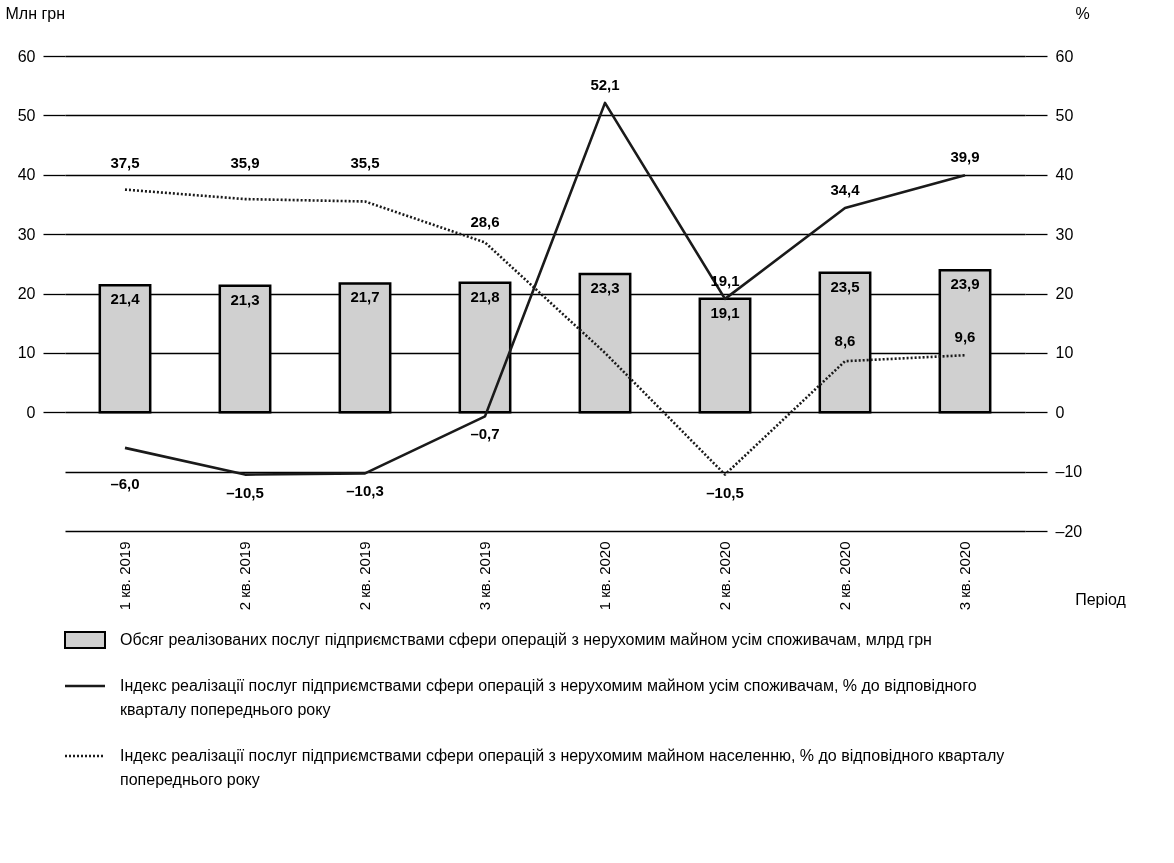  Describe the element at coordinates (485, 222) in the screenshot. I see `data-label: 28,6` at that location.